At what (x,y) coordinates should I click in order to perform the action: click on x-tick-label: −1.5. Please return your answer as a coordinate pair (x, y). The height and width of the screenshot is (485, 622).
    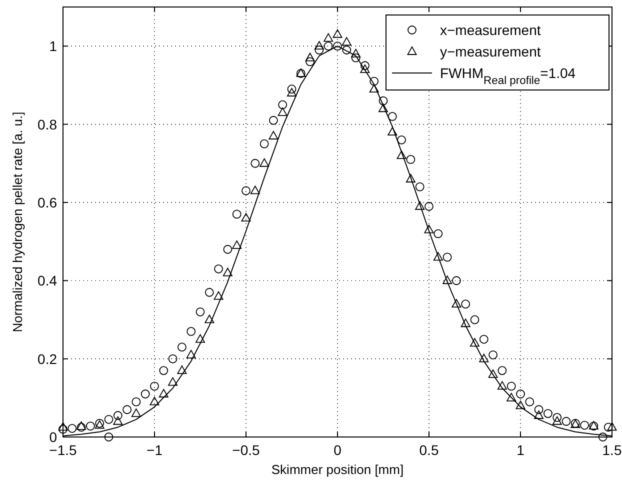
    Looking at the image, I should click on (63, 450).